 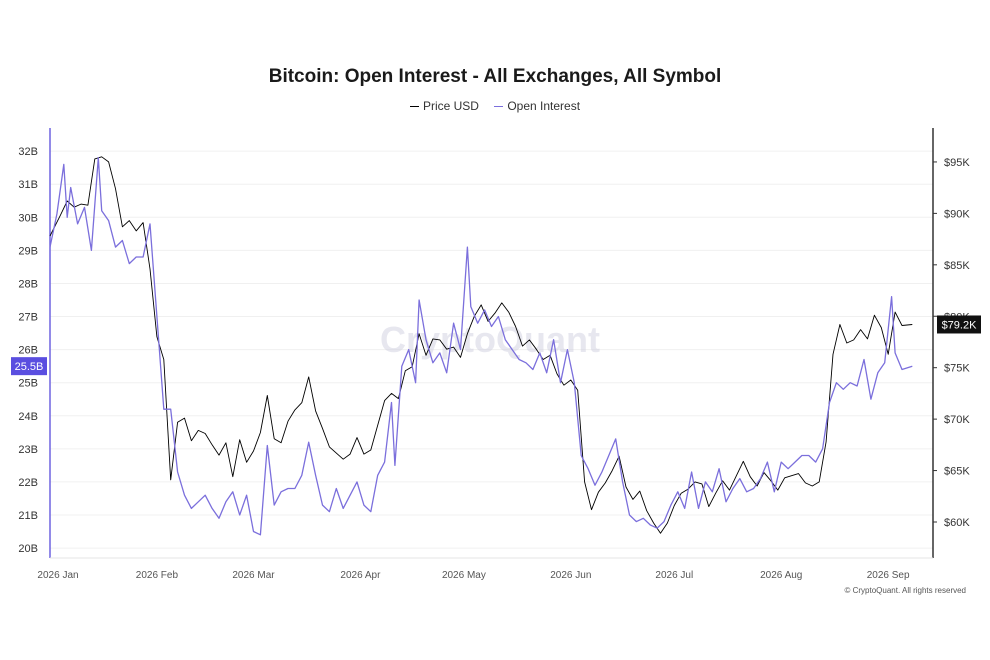 I want to click on y-right-tick-label: $70K, so click(x=957, y=420).